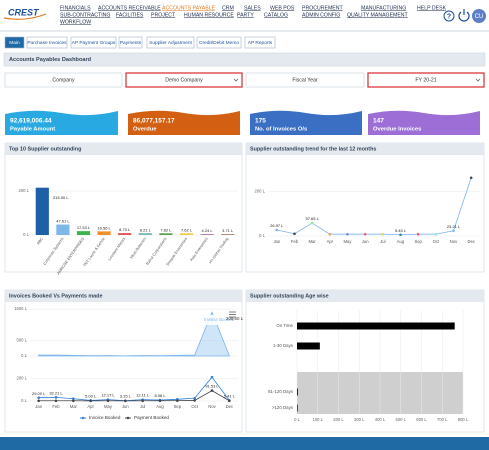  I want to click on x-tick-label: Sep, so click(178, 406).